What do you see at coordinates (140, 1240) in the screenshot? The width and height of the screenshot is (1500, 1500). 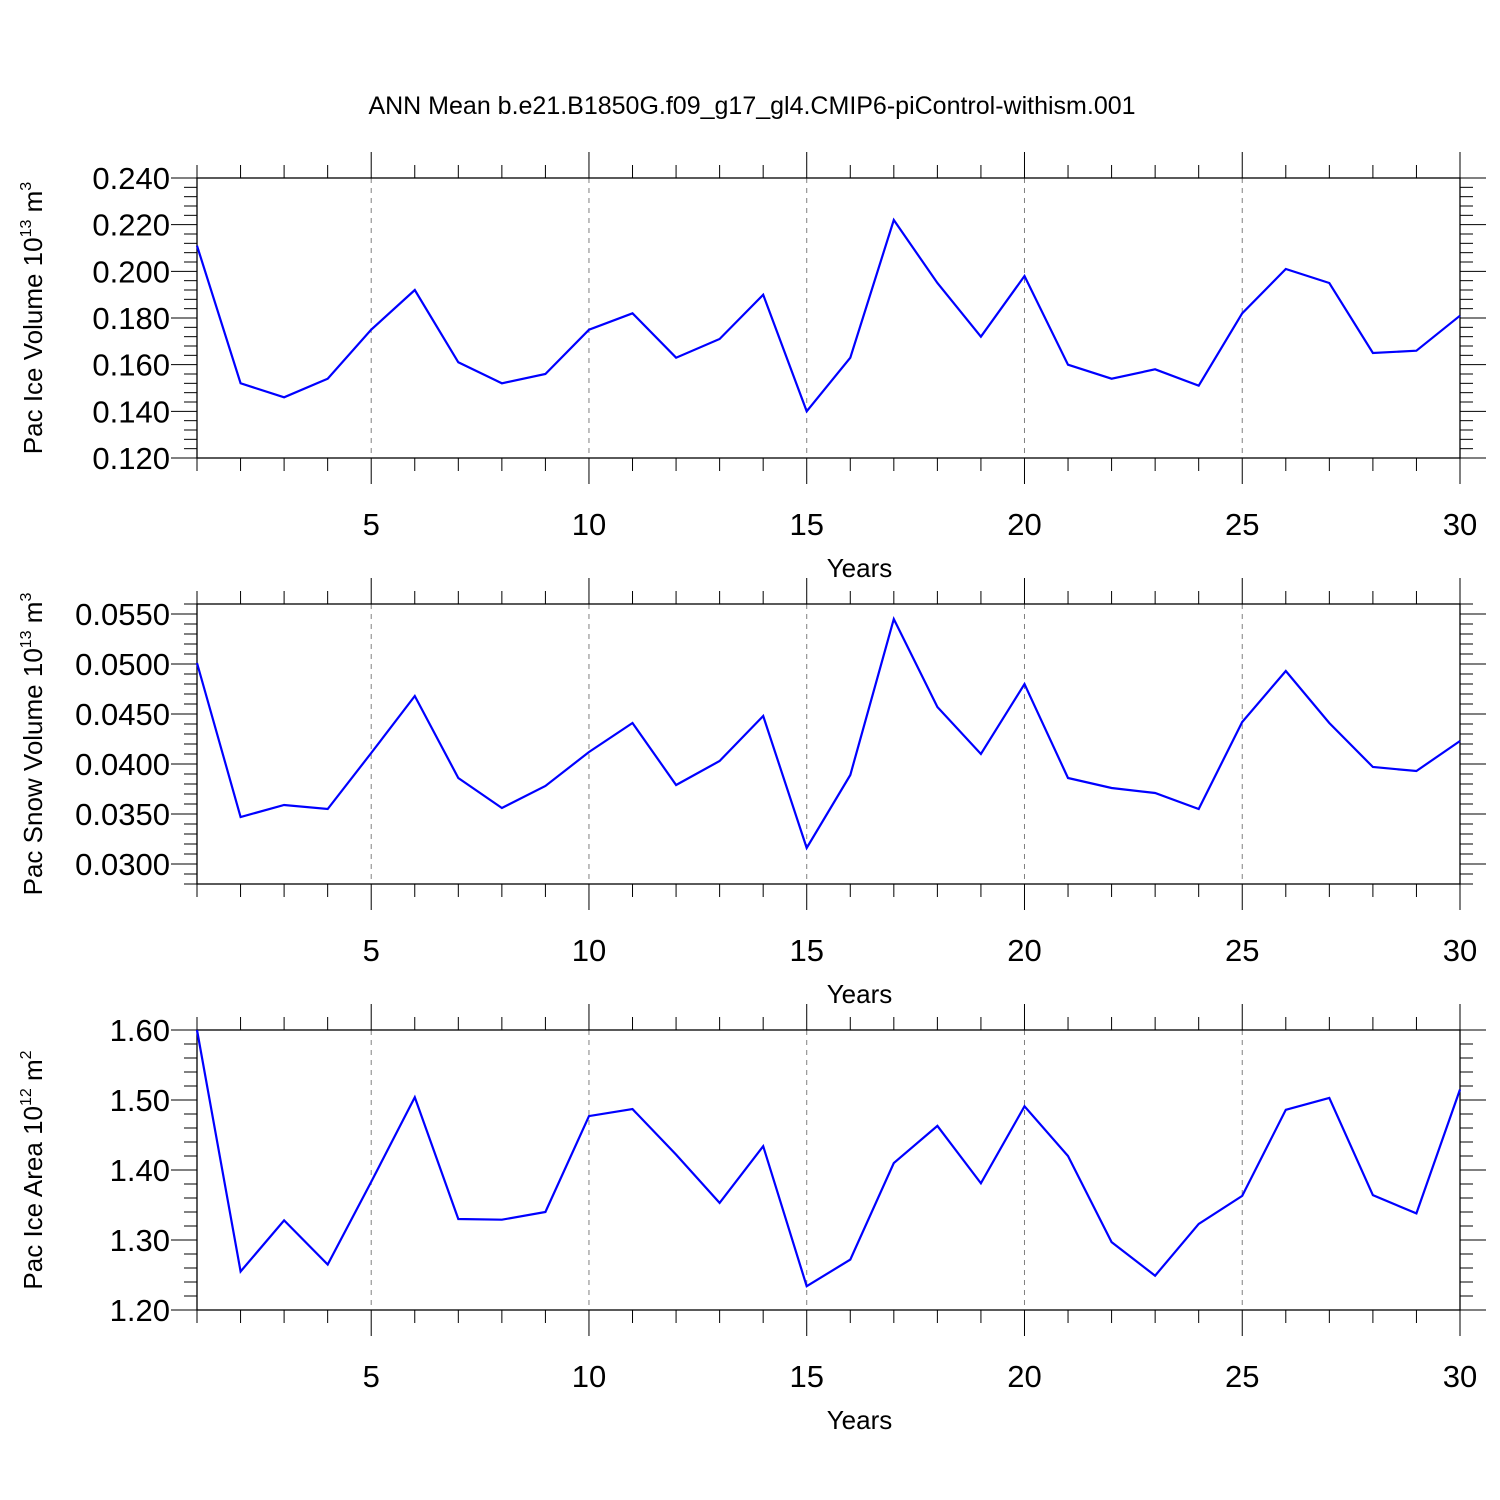 I see `y-tick-label: 1.30` at bounding box center [140, 1240].